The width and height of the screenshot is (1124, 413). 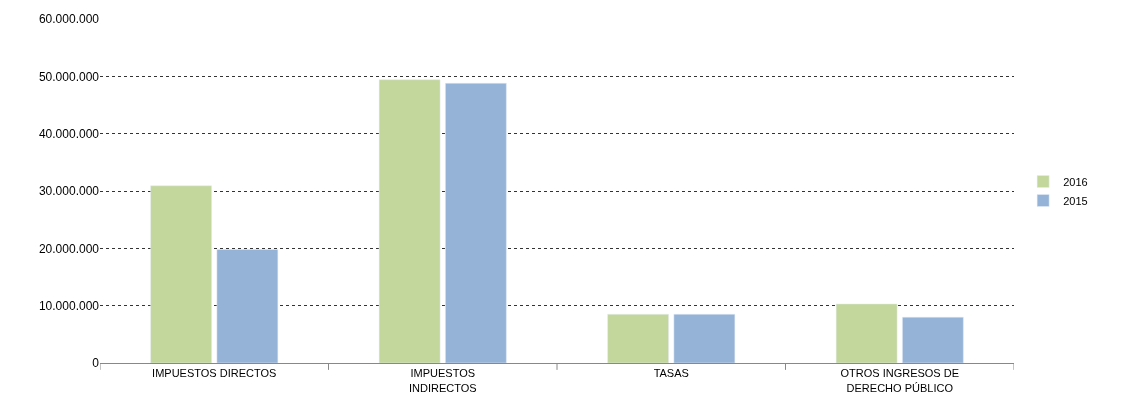 I want to click on y-tick-label: 30.000.000, so click(x=69, y=191).